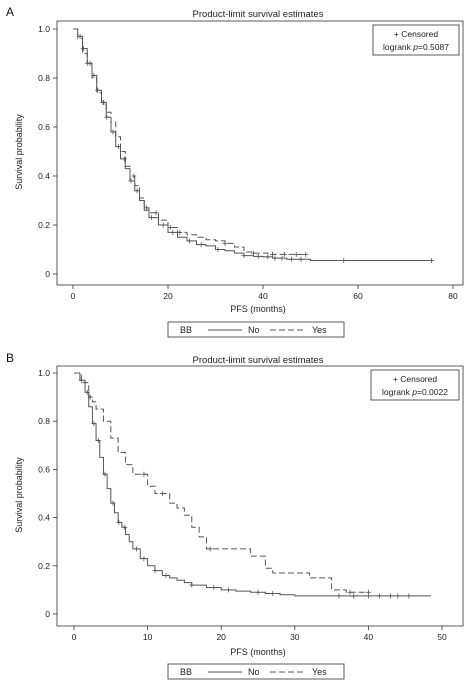 The width and height of the screenshot is (474, 695). What do you see at coordinates (19, 495) in the screenshot?
I see `y-axis-label: Survival probability` at bounding box center [19, 495].